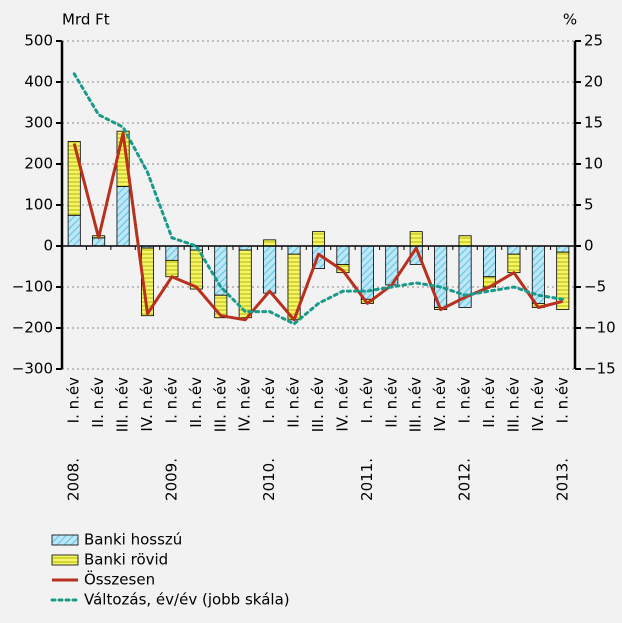  What do you see at coordinates (38, 164) in the screenshot?
I see `y-tick-label: 200` at bounding box center [38, 164].